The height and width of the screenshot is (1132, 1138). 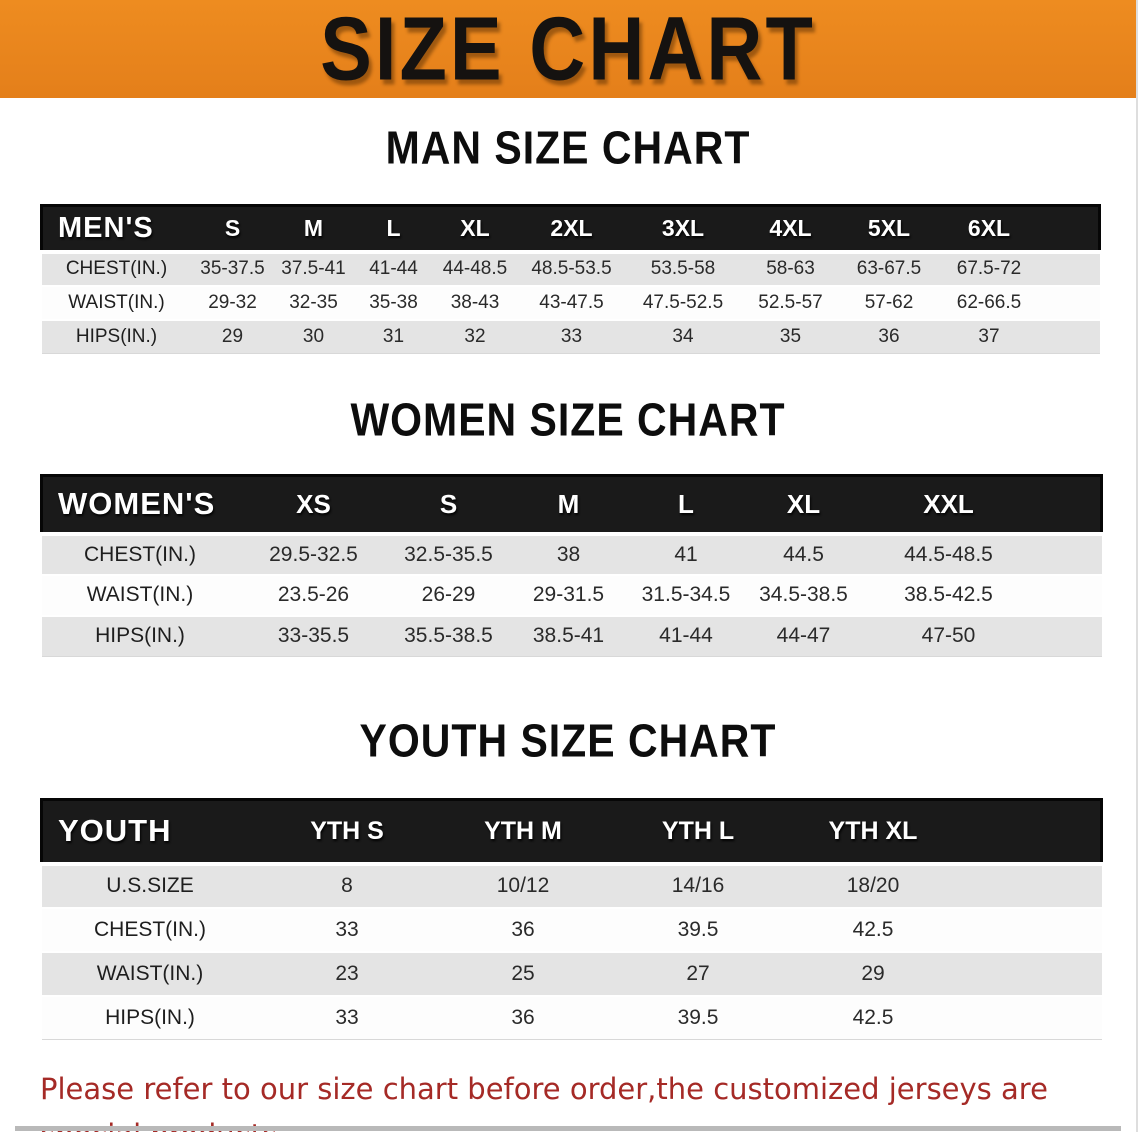 I want to click on banner-title: SIZE CHART, so click(x=568, y=50).